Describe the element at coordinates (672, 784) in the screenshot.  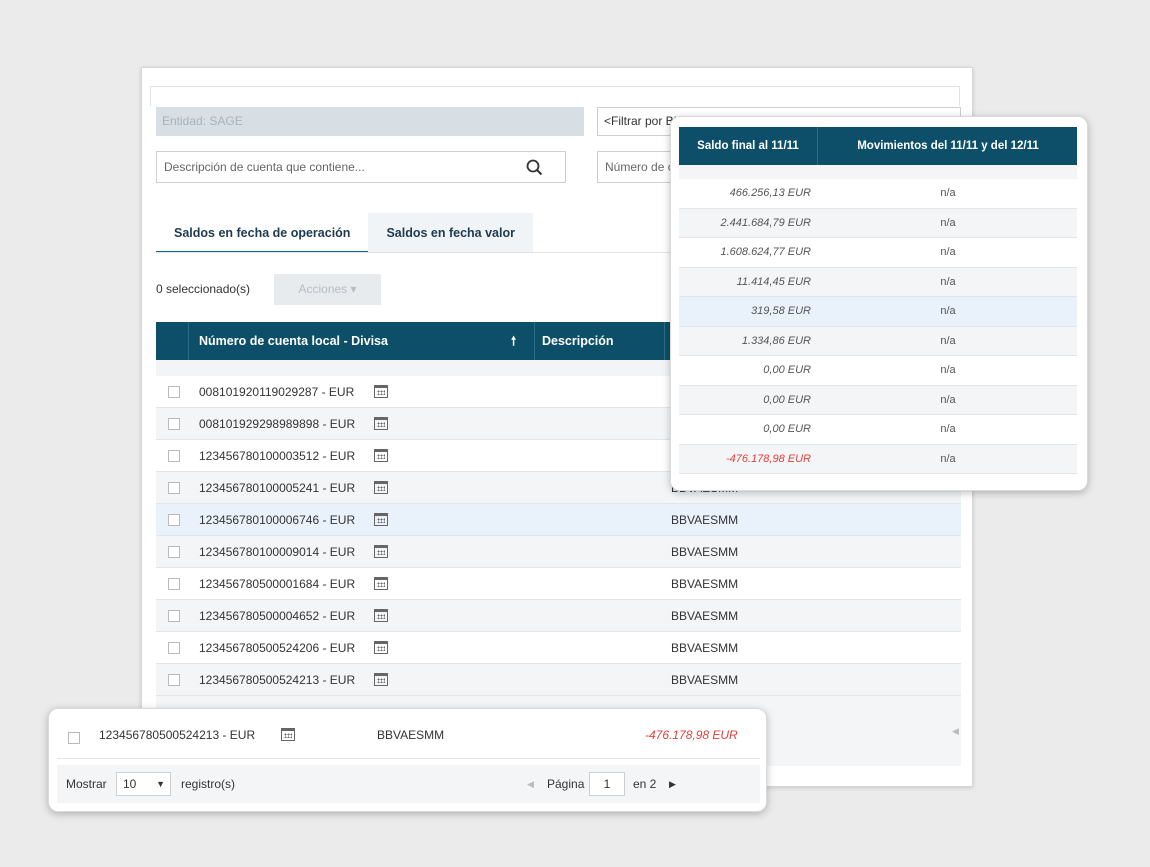
I see `next-page-icon: ▶` at that location.